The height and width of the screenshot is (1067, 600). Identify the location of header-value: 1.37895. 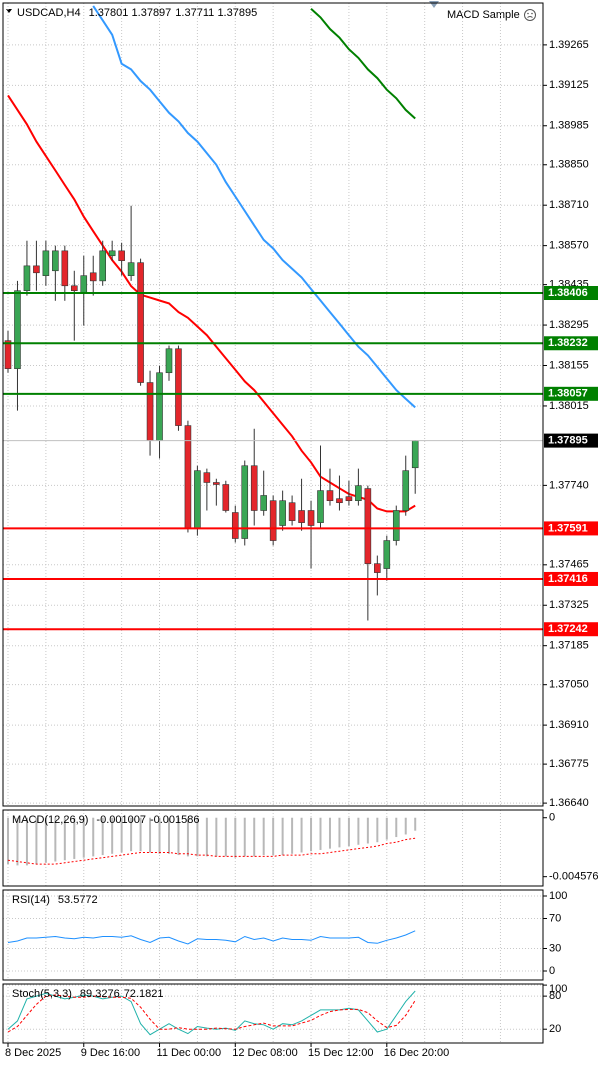
(237, 13).